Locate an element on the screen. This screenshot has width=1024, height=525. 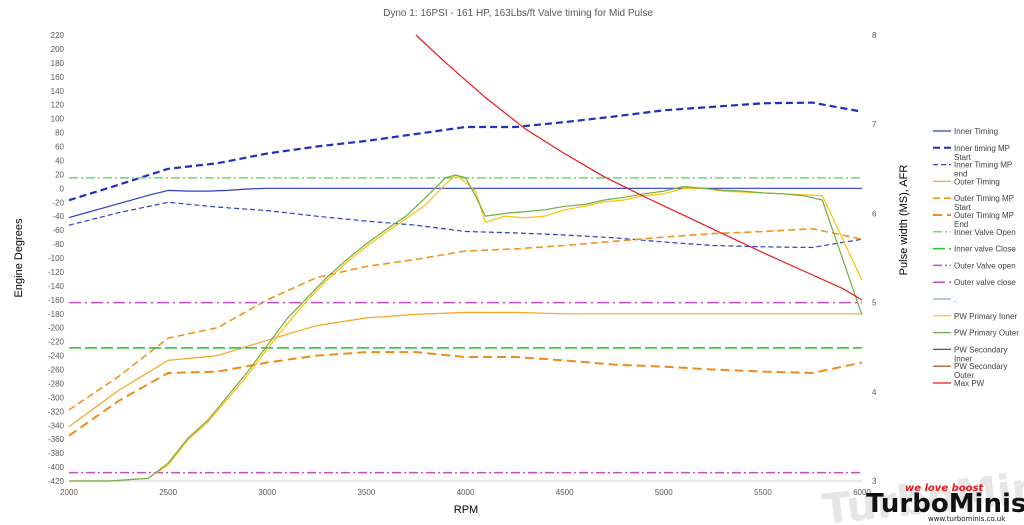
y-tick-label: -260 is located at coordinates (56, 370).